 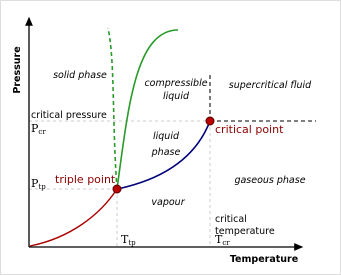 What do you see at coordinates (85, 179) in the screenshot?
I see `point-label: triple point` at bounding box center [85, 179].